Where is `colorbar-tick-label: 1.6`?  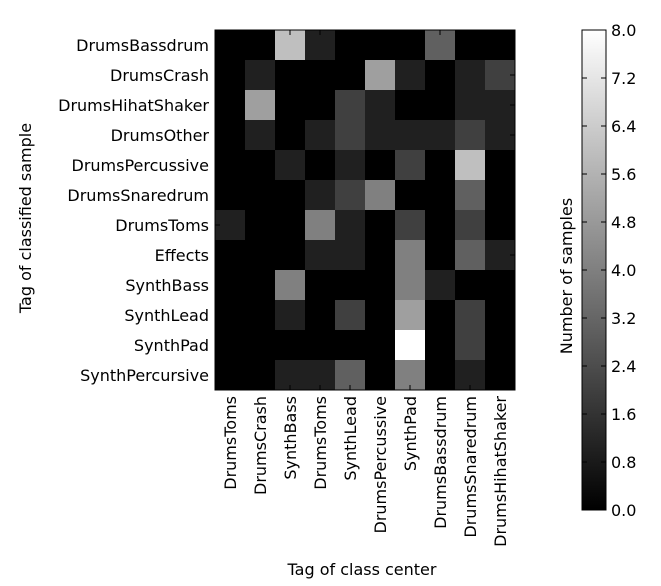 colorbar-tick-label: 1.6 is located at coordinates (623, 414).